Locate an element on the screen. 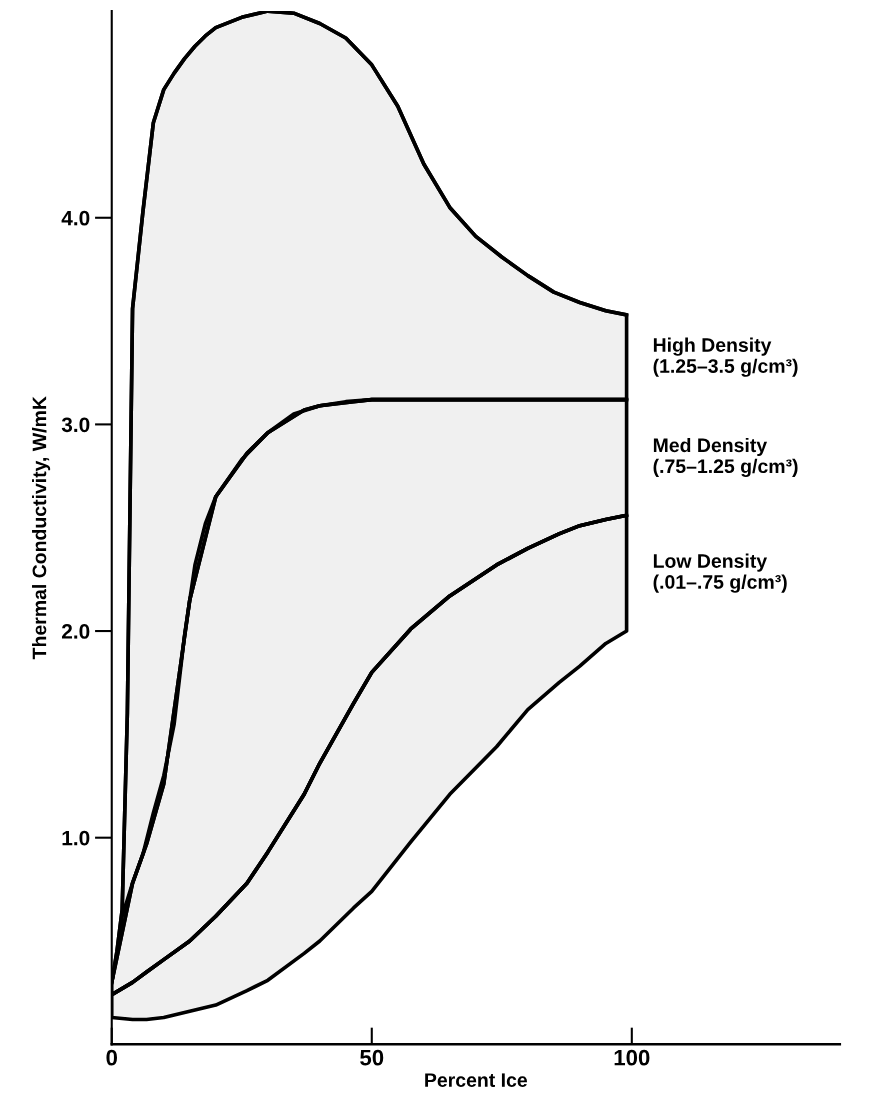  series-label: High Density (1.25–3.5 g/cm³) is located at coordinates (725, 357).